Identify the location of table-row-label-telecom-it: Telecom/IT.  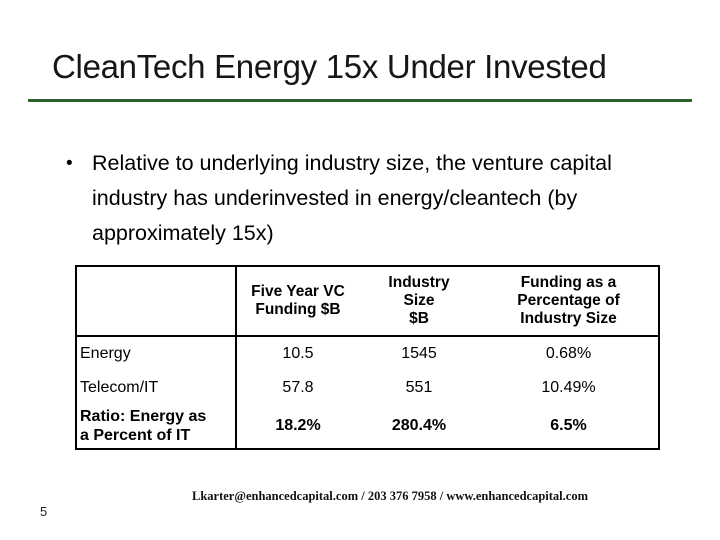
(157, 388).